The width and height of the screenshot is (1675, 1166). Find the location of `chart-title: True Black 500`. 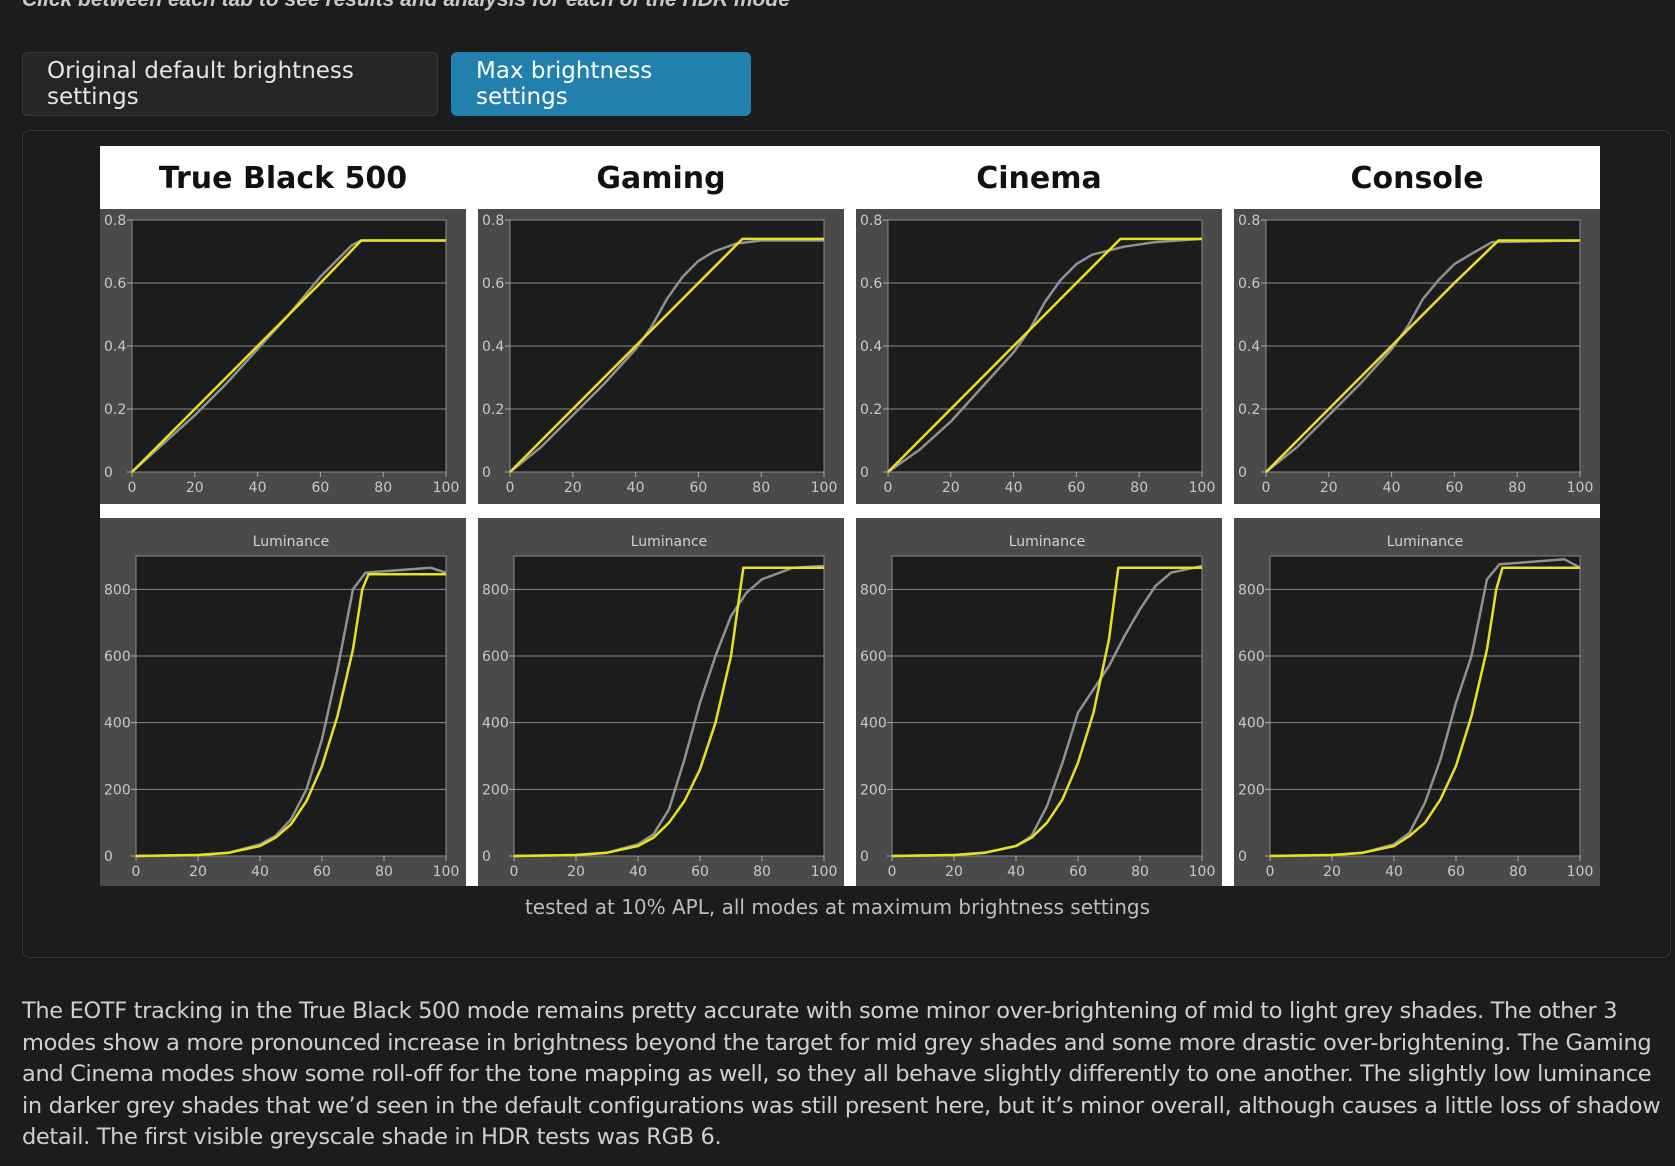

chart-title: True Black 500 is located at coordinates (283, 178).